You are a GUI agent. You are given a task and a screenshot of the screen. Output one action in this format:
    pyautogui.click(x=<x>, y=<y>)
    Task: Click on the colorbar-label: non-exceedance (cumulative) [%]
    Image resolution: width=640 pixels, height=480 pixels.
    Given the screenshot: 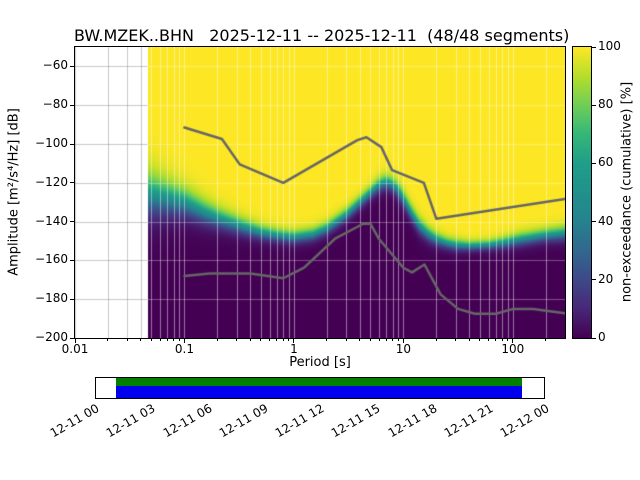 What is the action you would take?
    pyautogui.click(x=627, y=192)
    